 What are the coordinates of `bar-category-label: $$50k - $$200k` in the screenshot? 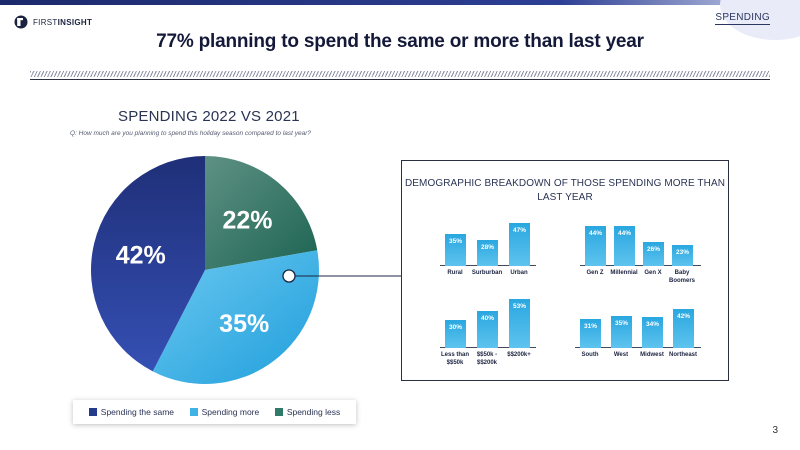 It's located at (487, 359).